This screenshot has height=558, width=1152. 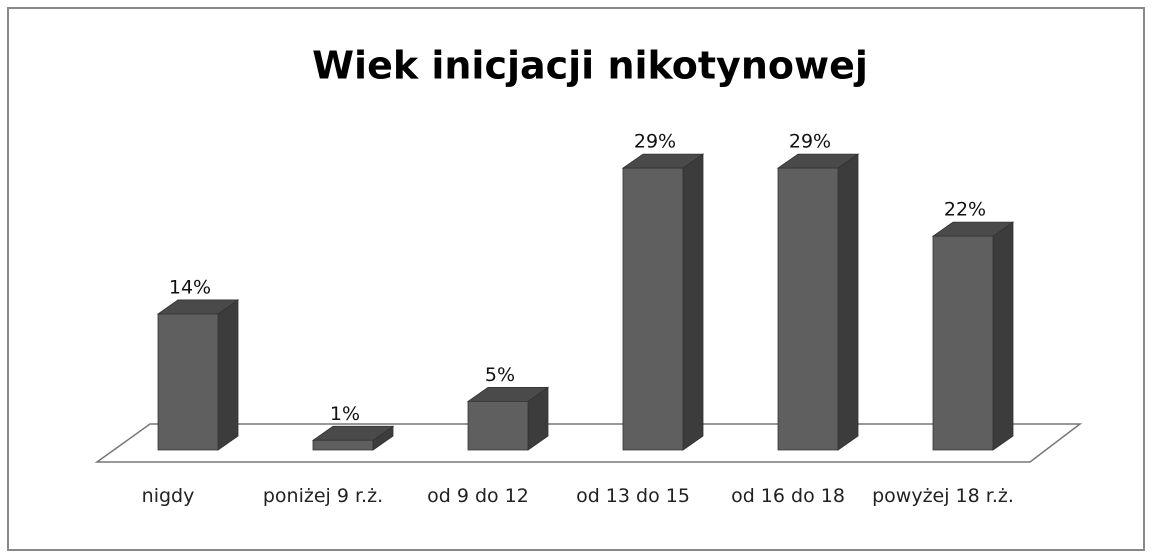 What do you see at coordinates (788, 496) in the screenshot?
I see `x-tick-label: od 16 do 18` at bounding box center [788, 496].